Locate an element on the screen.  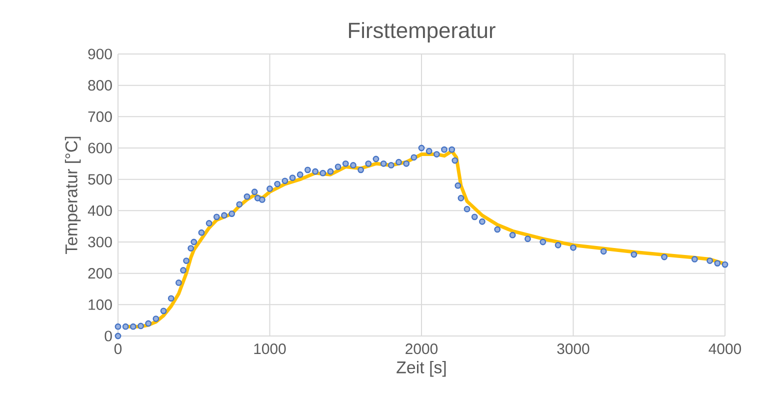
x-axis-title: Zeit [s] is located at coordinates (421, 368).